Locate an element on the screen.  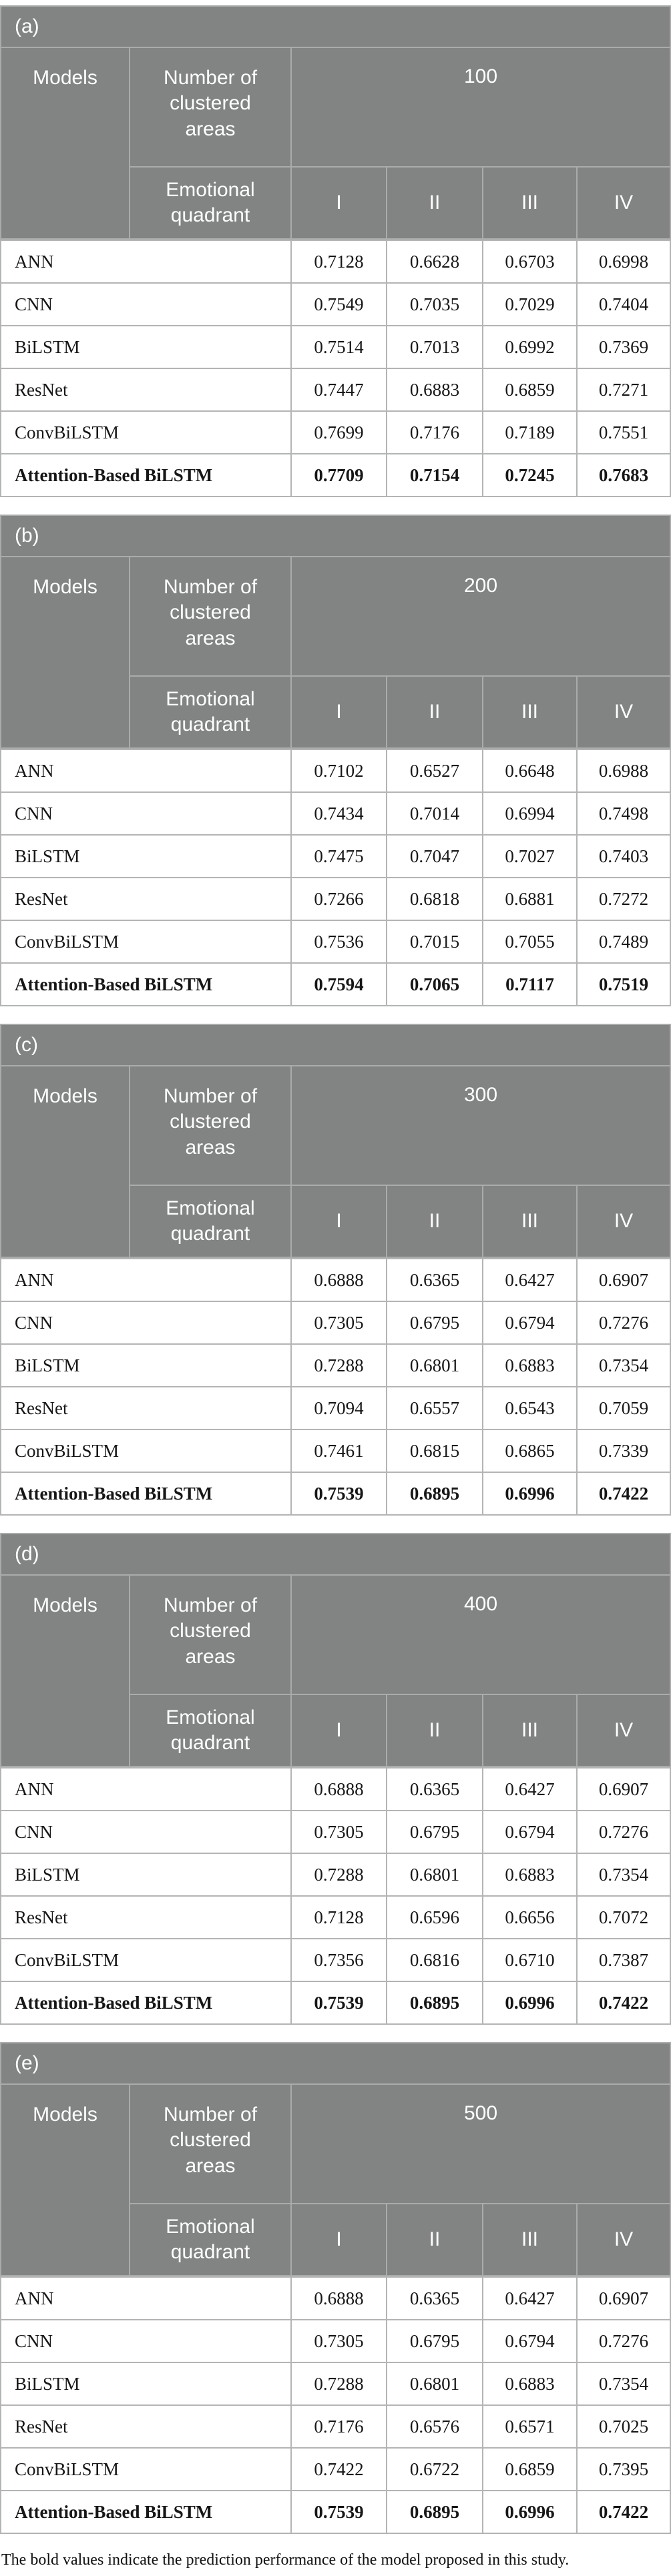
value-cell: 0.7475 is located at coordinates (339, 856).